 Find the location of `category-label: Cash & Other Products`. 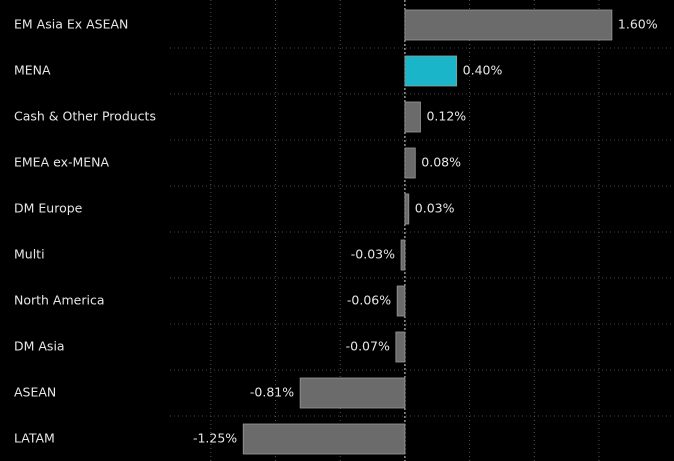

category-label: Cash & Other Products is located at coordinates (85, 116).